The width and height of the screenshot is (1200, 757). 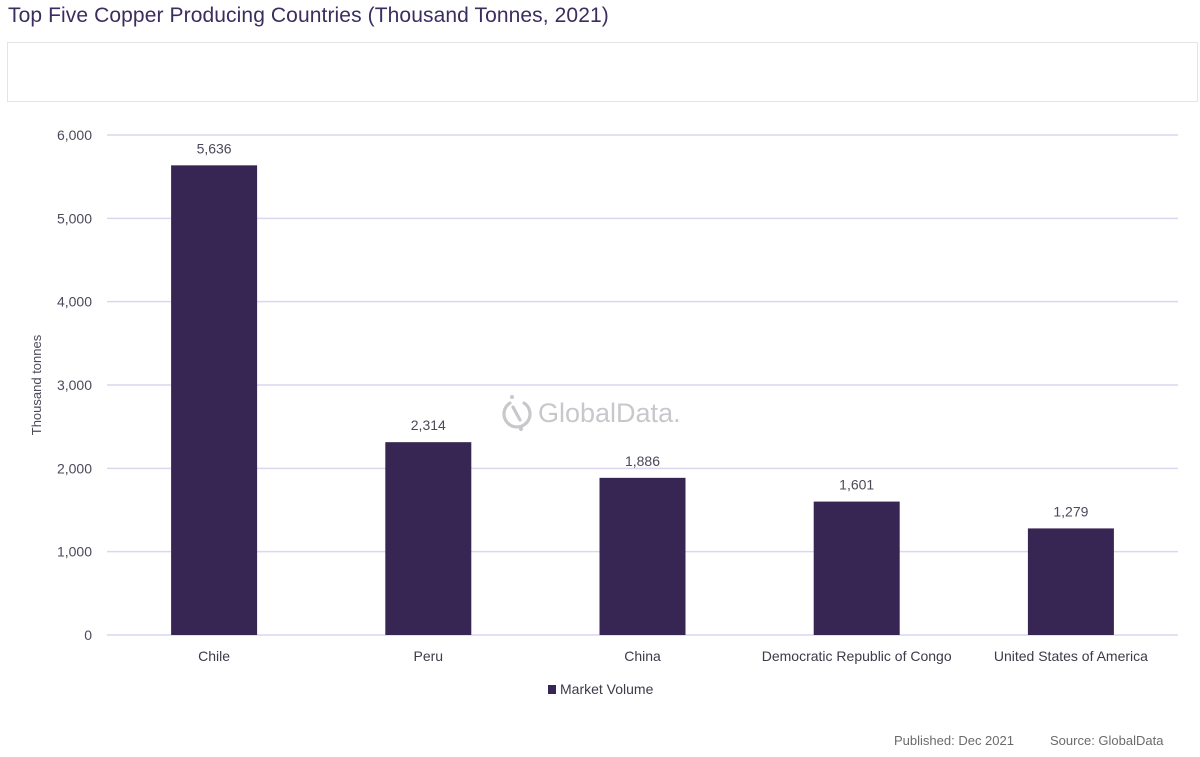 I want to click on x-tick-label: Peru, so click(x=429, y=656).